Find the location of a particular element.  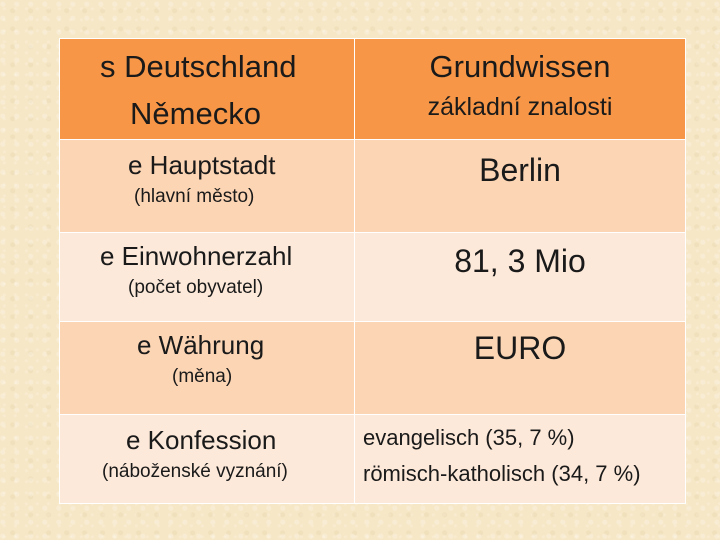

label-cell-population: e Einwohnerzahl (počet obyvatel) is located at coordinates (207, 277).